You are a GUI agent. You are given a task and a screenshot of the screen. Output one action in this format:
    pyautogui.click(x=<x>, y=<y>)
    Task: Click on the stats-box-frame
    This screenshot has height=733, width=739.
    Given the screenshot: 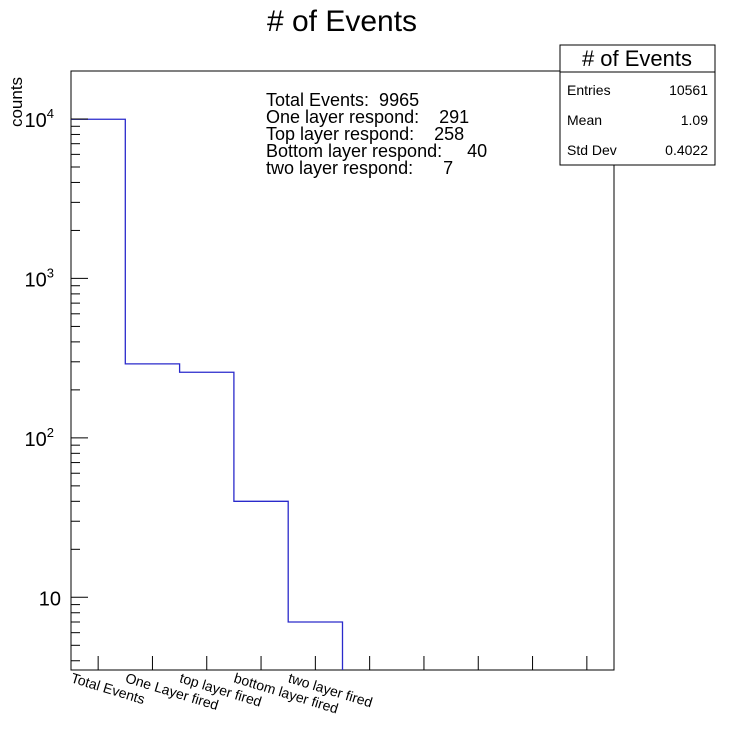 What is the action you would take?
    pyautogui.click(x=637, y=105)
    